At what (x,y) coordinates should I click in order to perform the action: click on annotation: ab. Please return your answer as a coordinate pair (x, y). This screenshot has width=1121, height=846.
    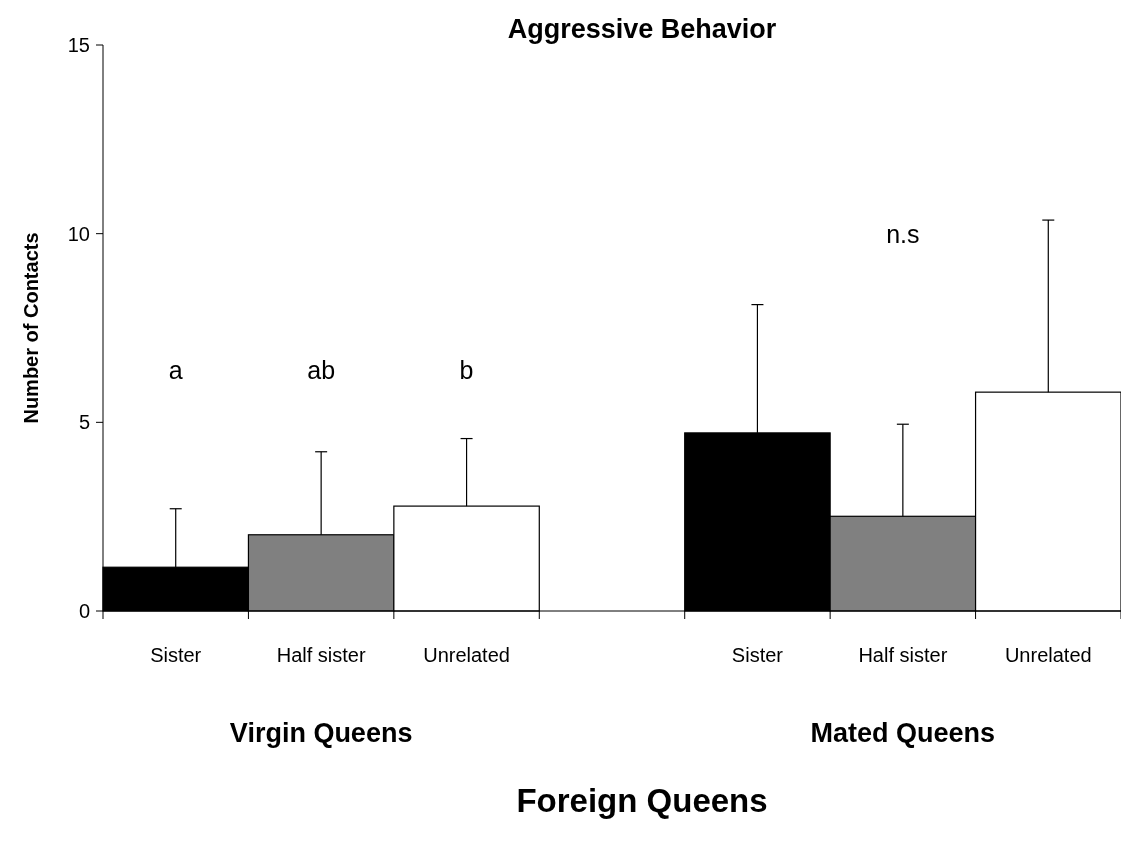
    Looking at the image, I should click on (321, 369).